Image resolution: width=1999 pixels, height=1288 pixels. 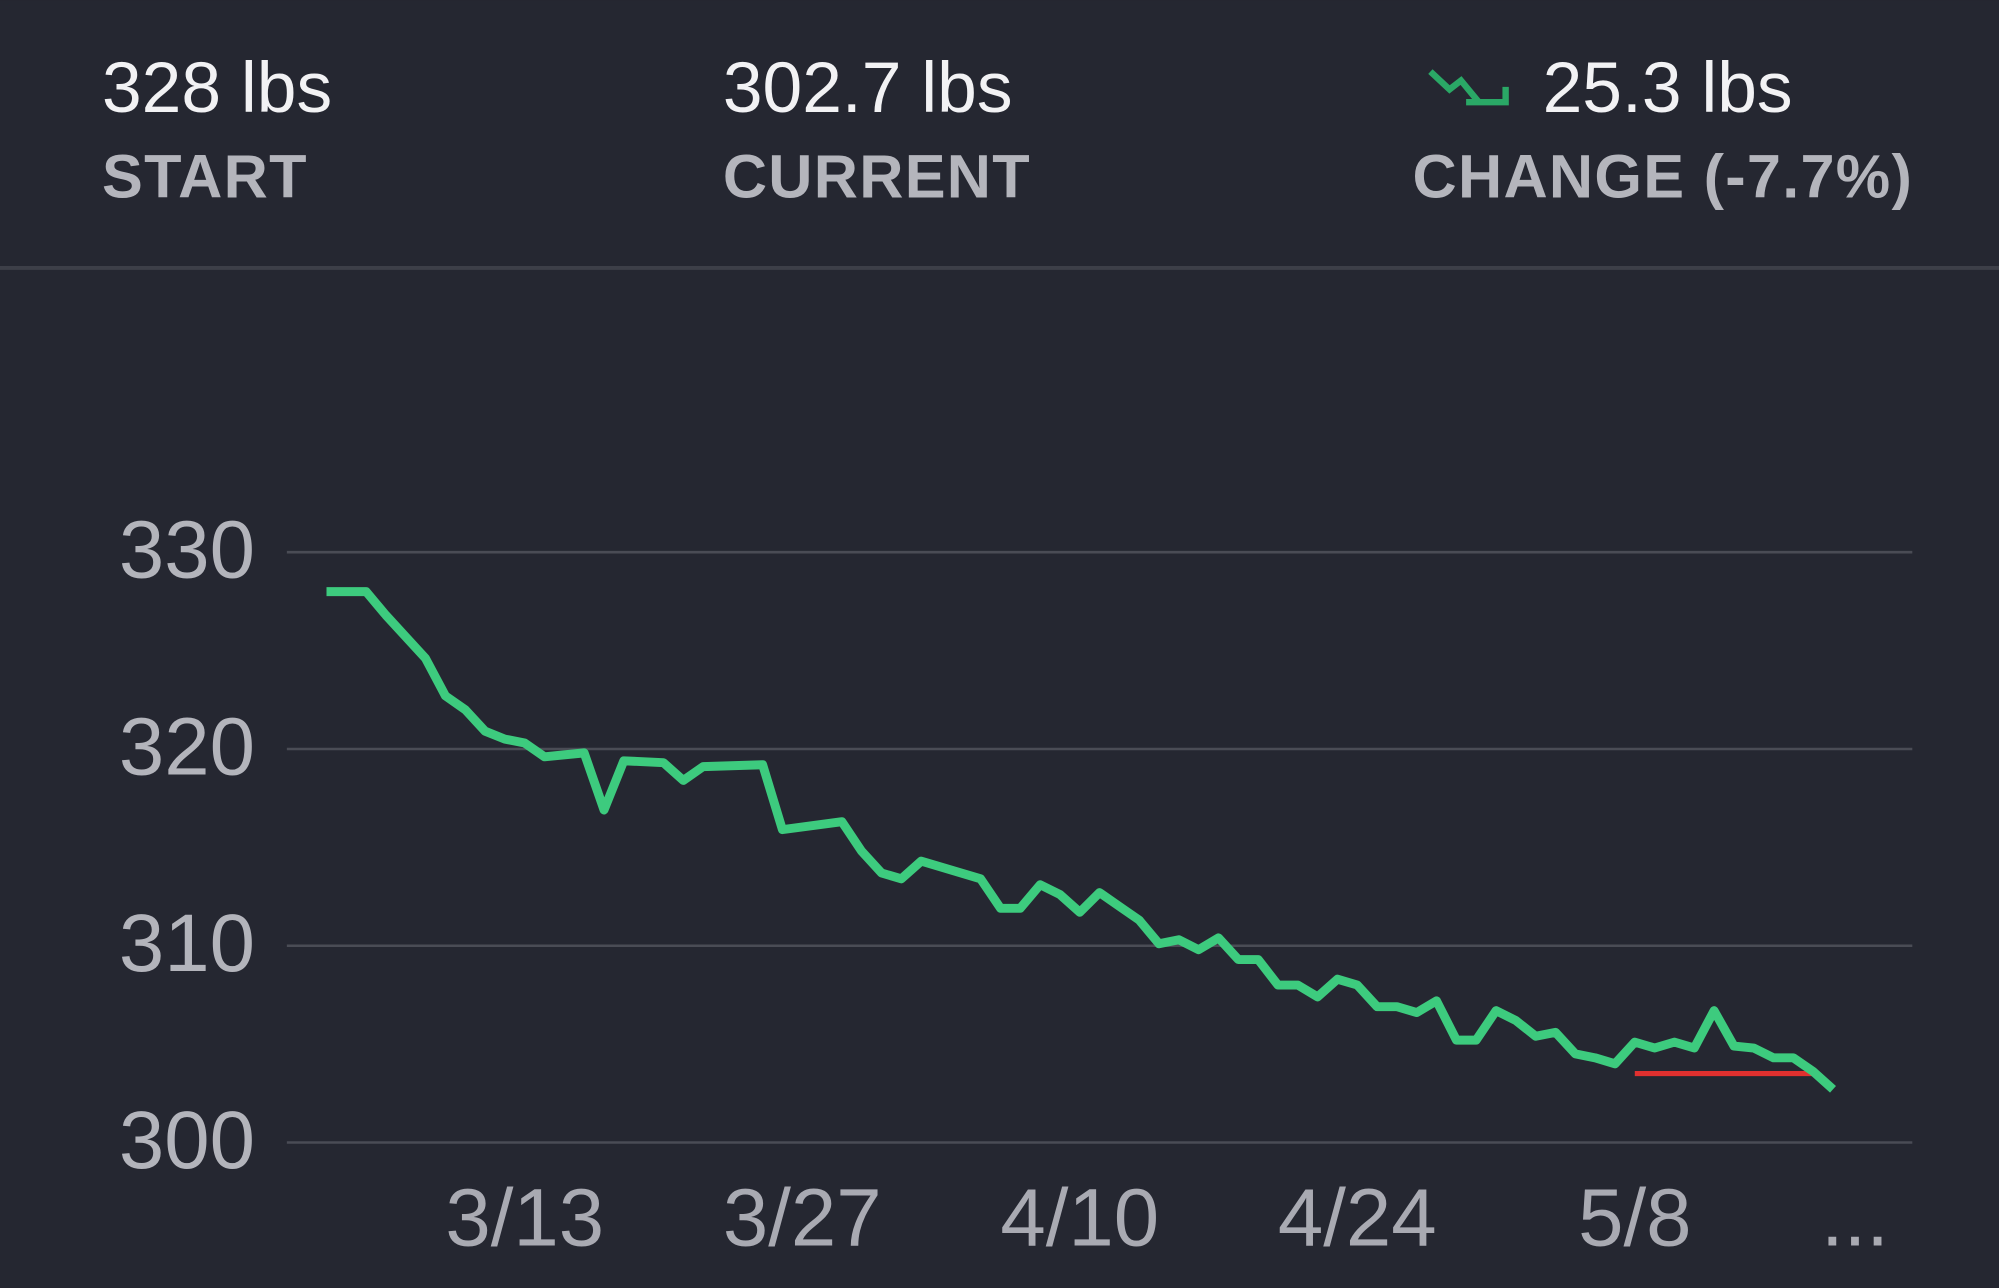 I want to click on y-tick-label: 330, so click(x=187, y=550).